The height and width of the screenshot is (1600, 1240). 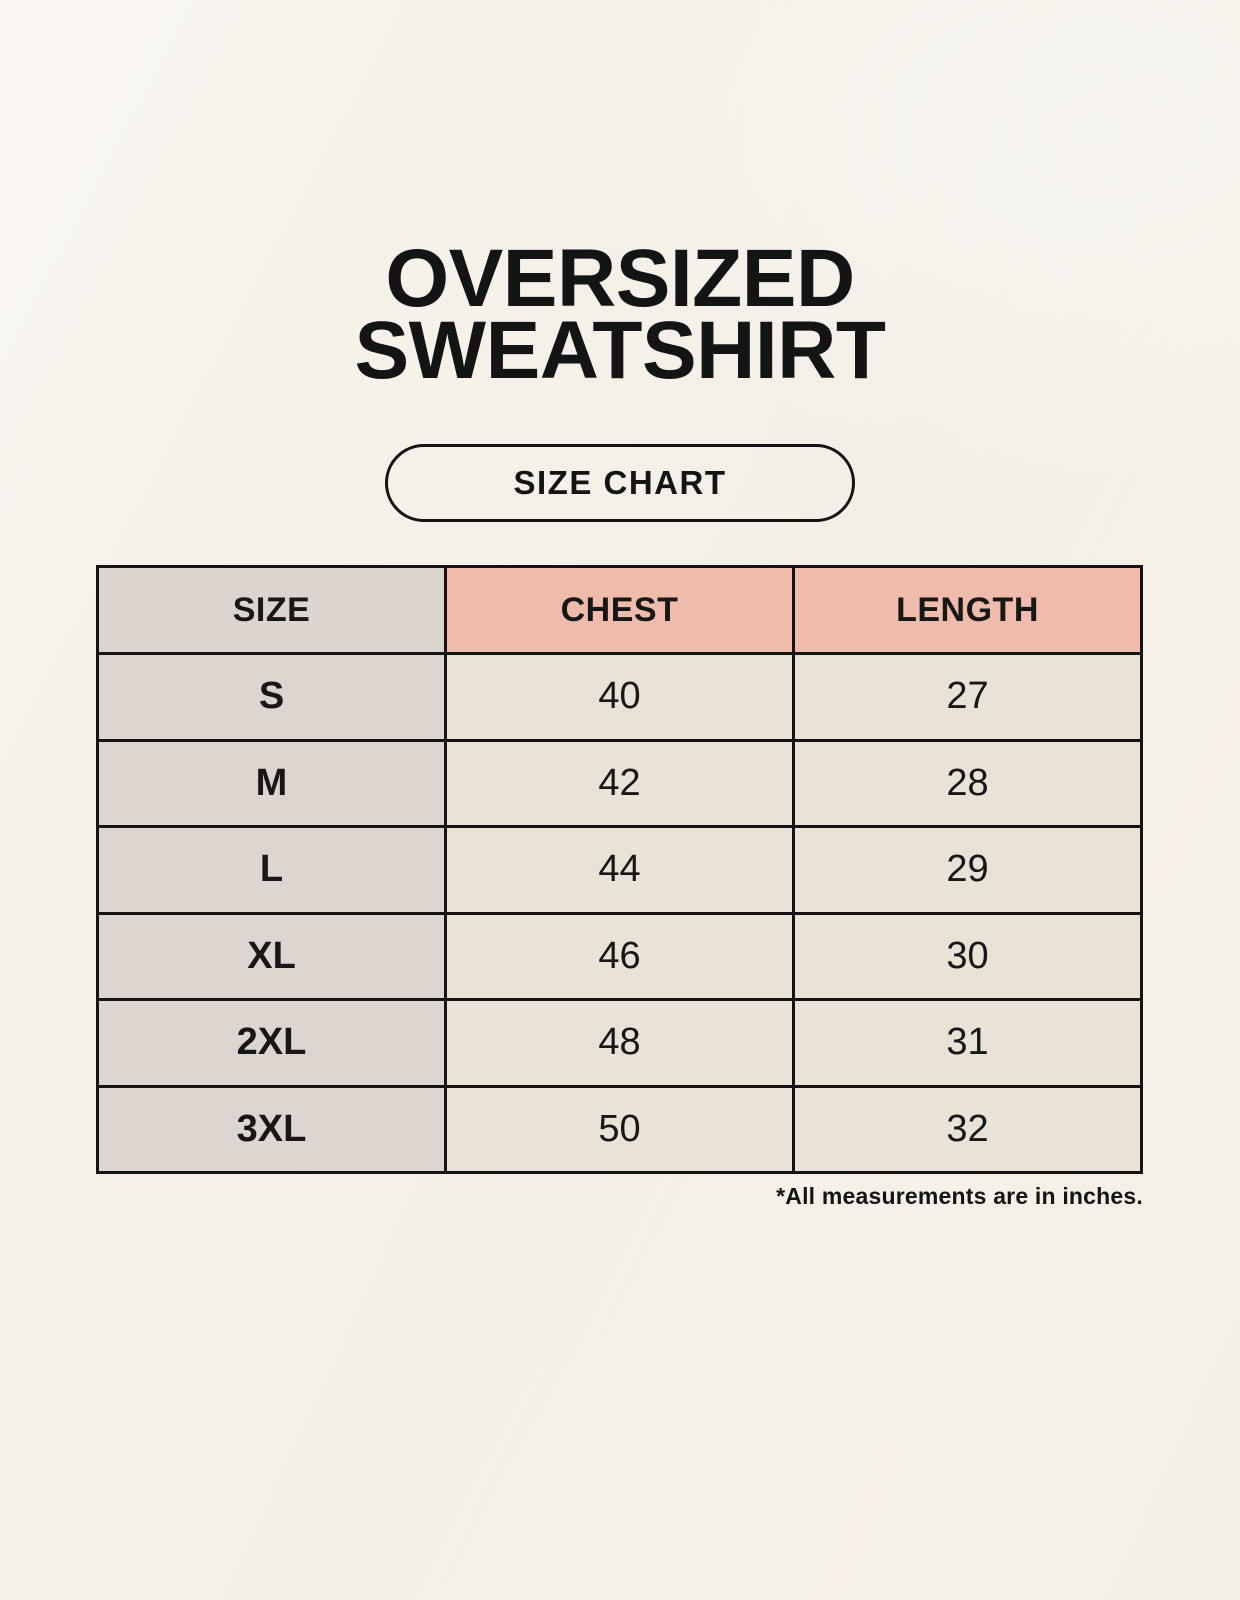 I want to click on page-title-line2: SWEATSHIRT, so click(x=620, y=350).